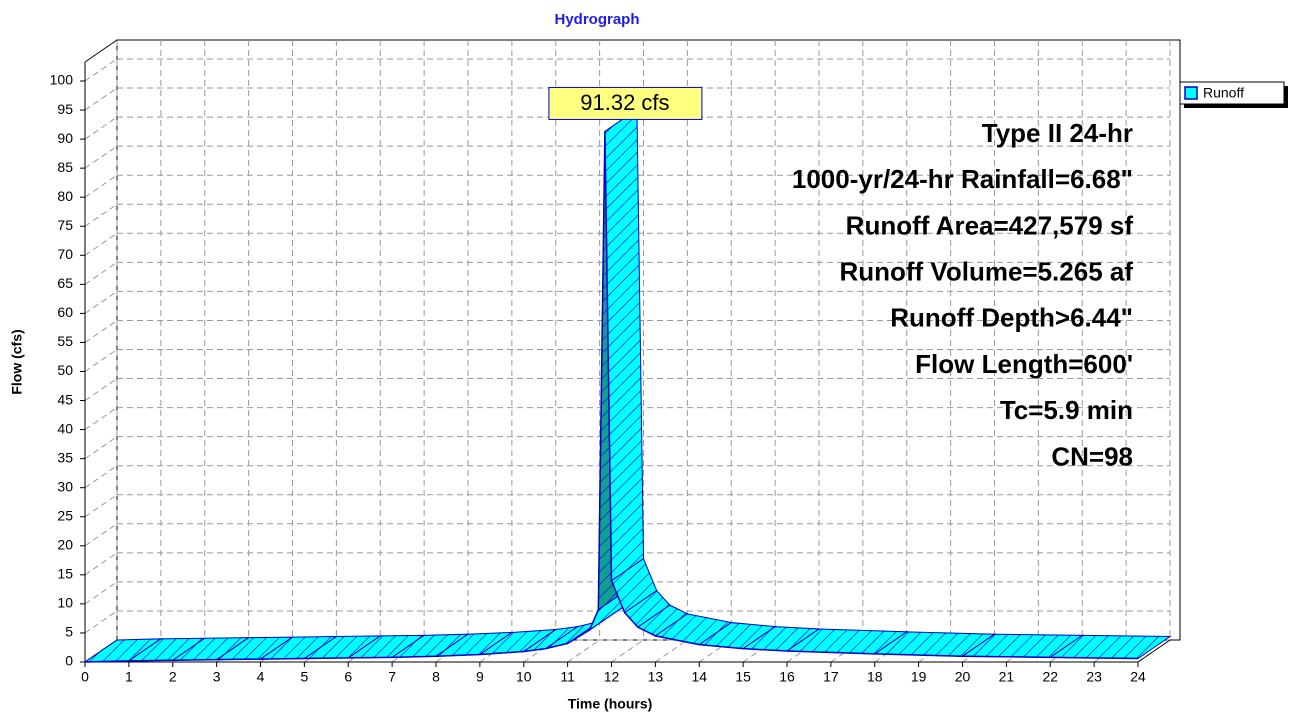  I want to click on annotation: CN=98, so click(1092, 456).